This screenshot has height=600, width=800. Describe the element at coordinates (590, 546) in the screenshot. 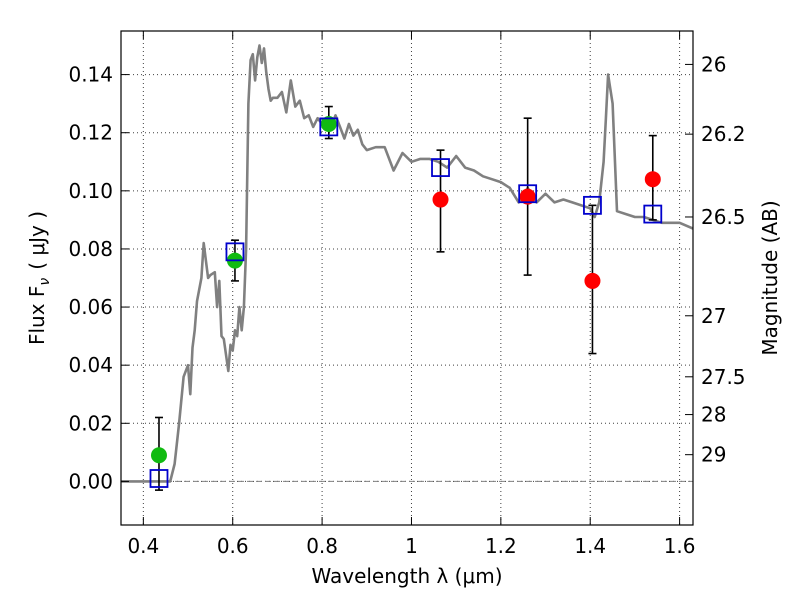

I see `x-tick-label: 1.4` at that location.